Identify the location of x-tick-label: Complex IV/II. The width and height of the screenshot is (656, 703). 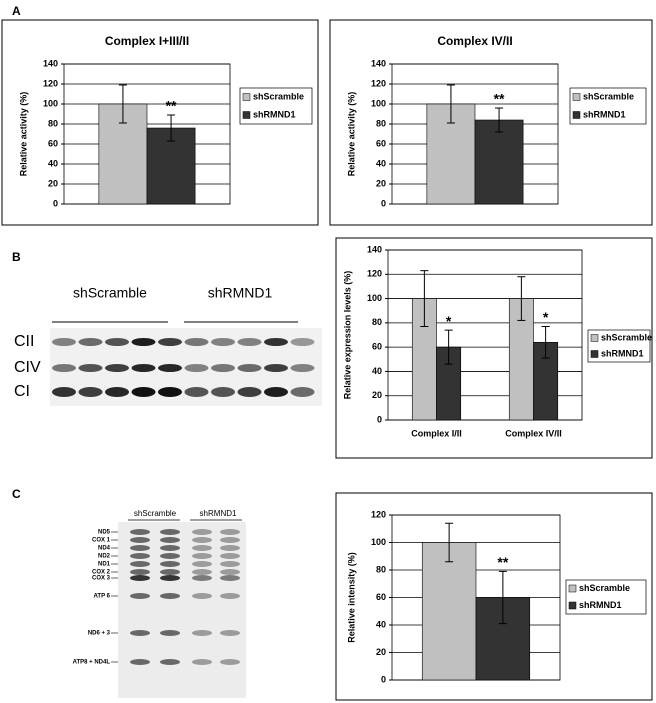
(533, 433).